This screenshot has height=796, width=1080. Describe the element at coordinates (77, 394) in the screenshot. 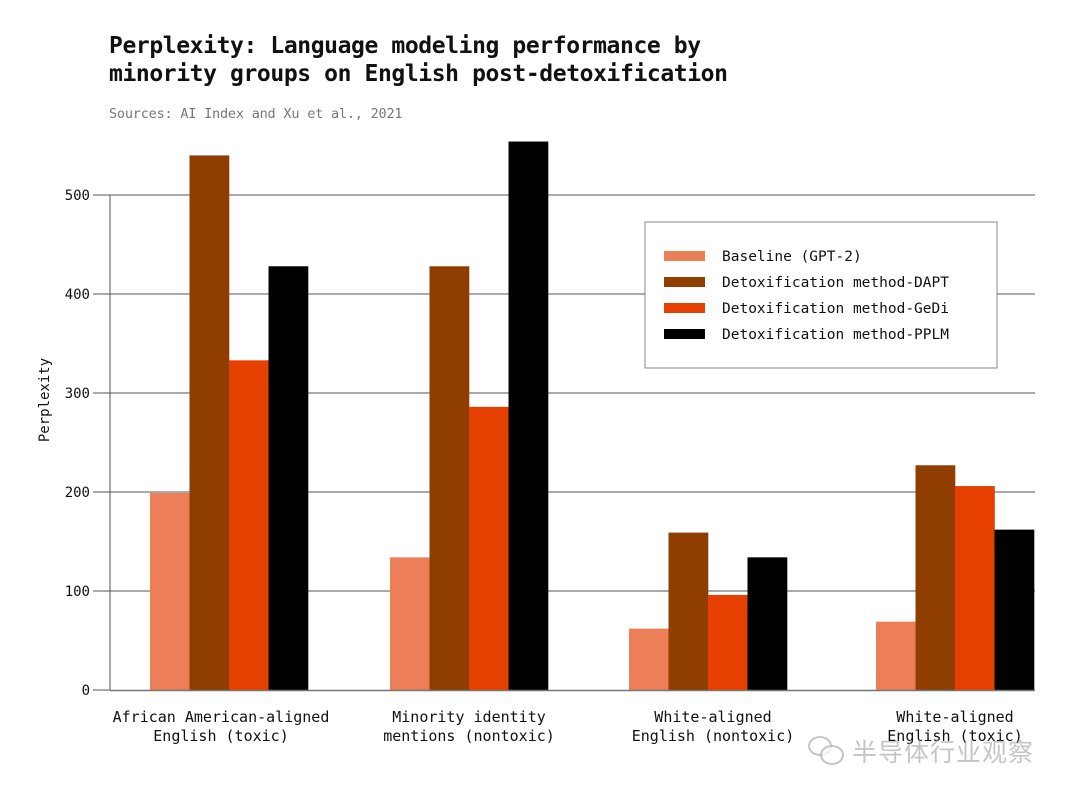

I see `y-tick-label: 300` at that location.